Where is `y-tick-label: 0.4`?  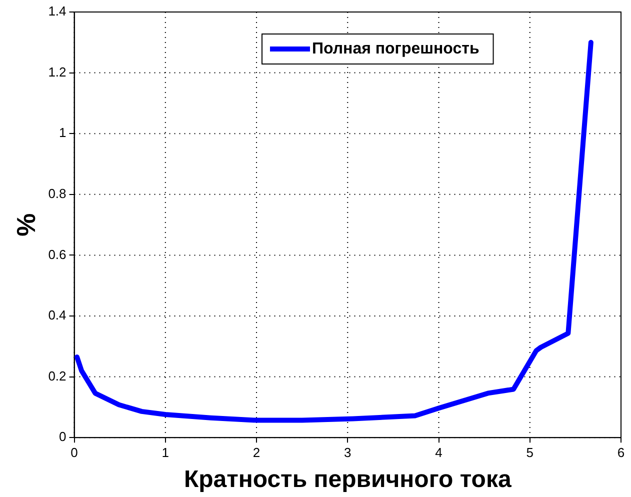
y-tick-label: 0.4 is located at coordinates (57, 315).